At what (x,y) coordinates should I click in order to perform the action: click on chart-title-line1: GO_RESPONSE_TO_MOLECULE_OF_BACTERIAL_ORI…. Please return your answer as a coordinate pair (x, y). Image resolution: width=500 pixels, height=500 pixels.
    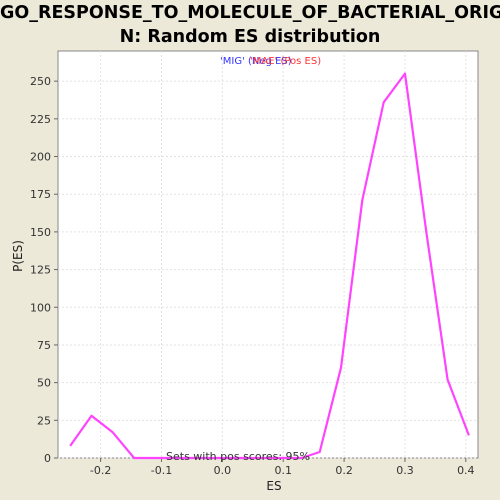
    Looking at the image, I should click on (250, 13).